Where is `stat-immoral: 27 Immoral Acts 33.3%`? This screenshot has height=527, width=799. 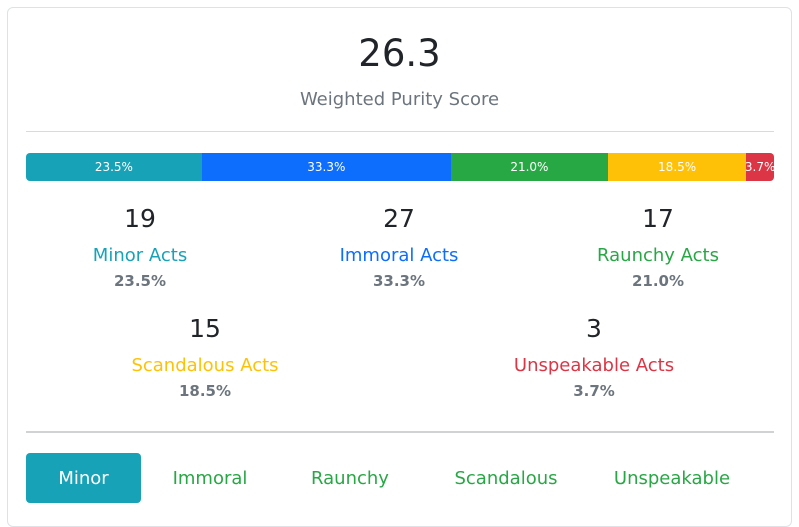 stat-immoral: 27 Immoral Acts 33.3% is located at coordinates (399, 247).